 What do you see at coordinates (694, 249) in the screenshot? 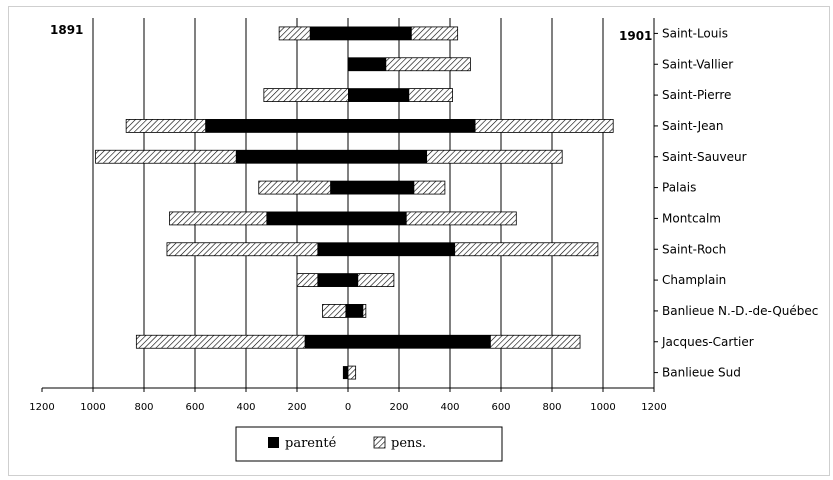
I see `category-label: Saint-Roch` at bounding box center [694, 249].